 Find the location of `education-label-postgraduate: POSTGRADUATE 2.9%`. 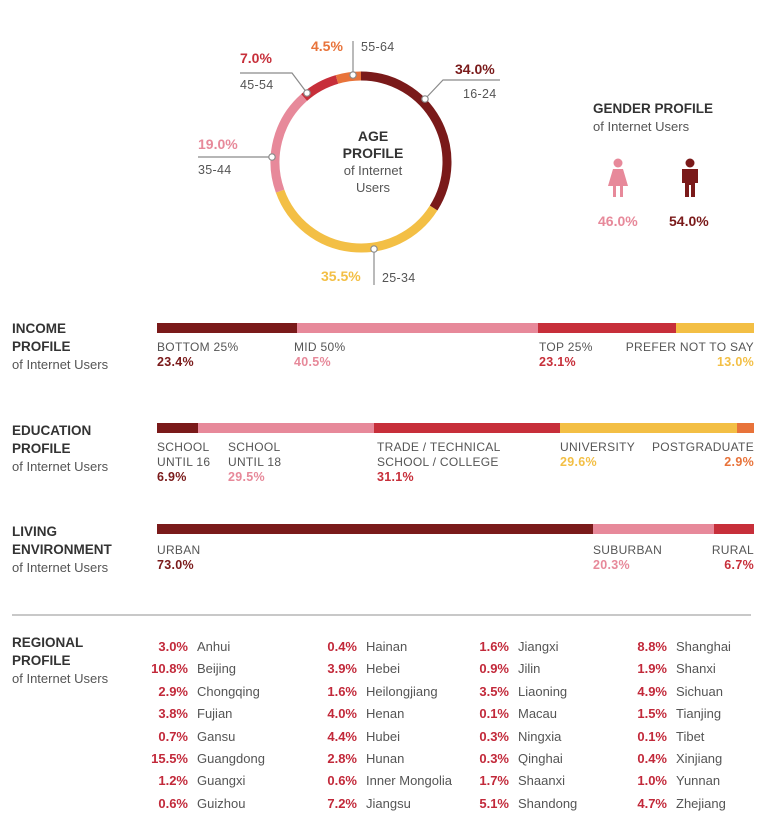

education-label-postgraduate: POSTGRADUATE 2.9% is located at coordinates (703, 455).